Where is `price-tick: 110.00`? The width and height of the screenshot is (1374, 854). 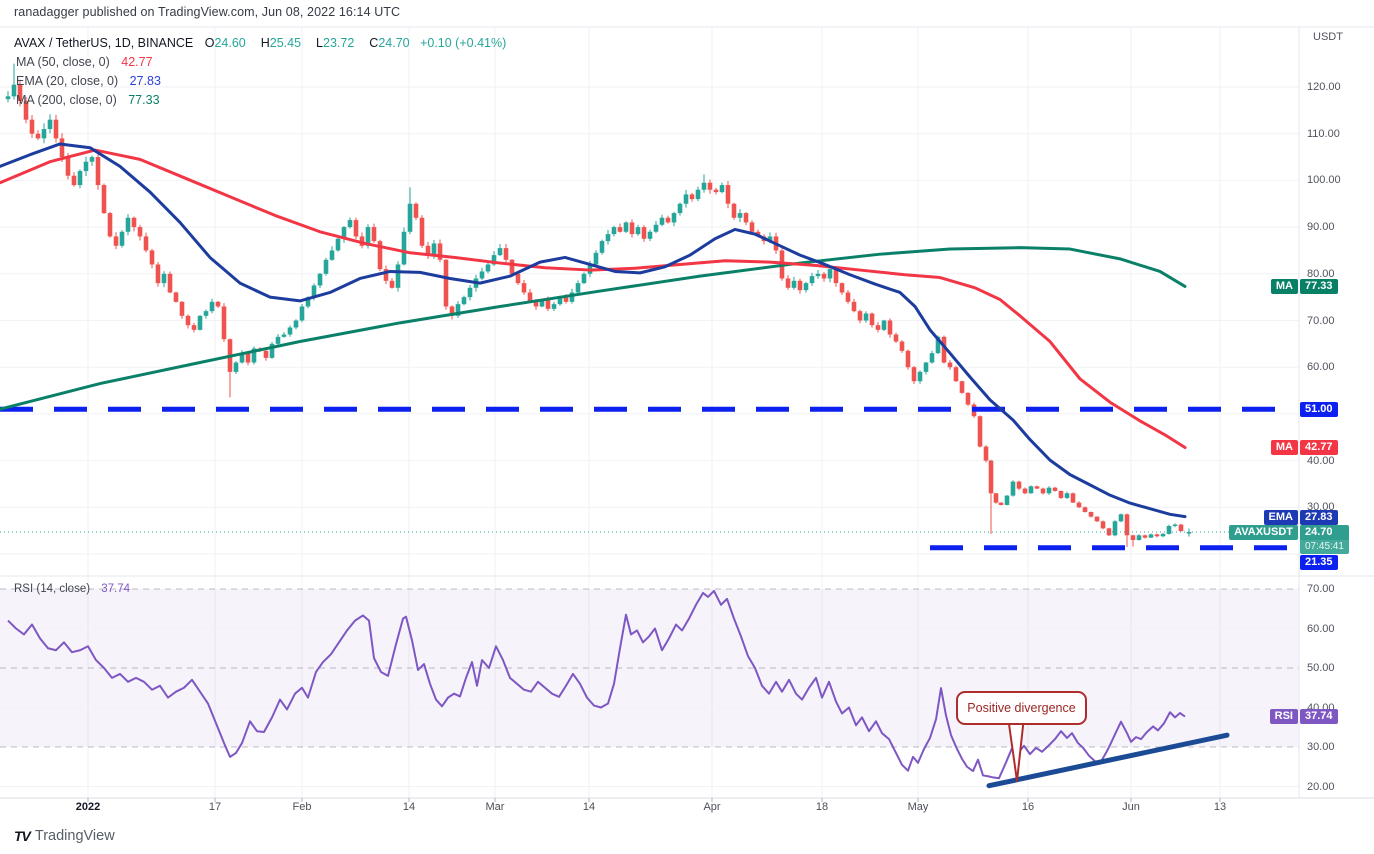 price-tick: 110.00 is located at coordinates (1323, 133).